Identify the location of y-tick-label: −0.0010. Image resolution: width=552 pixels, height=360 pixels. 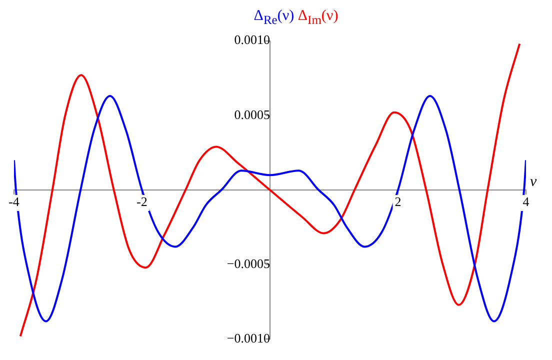
(248, 338).